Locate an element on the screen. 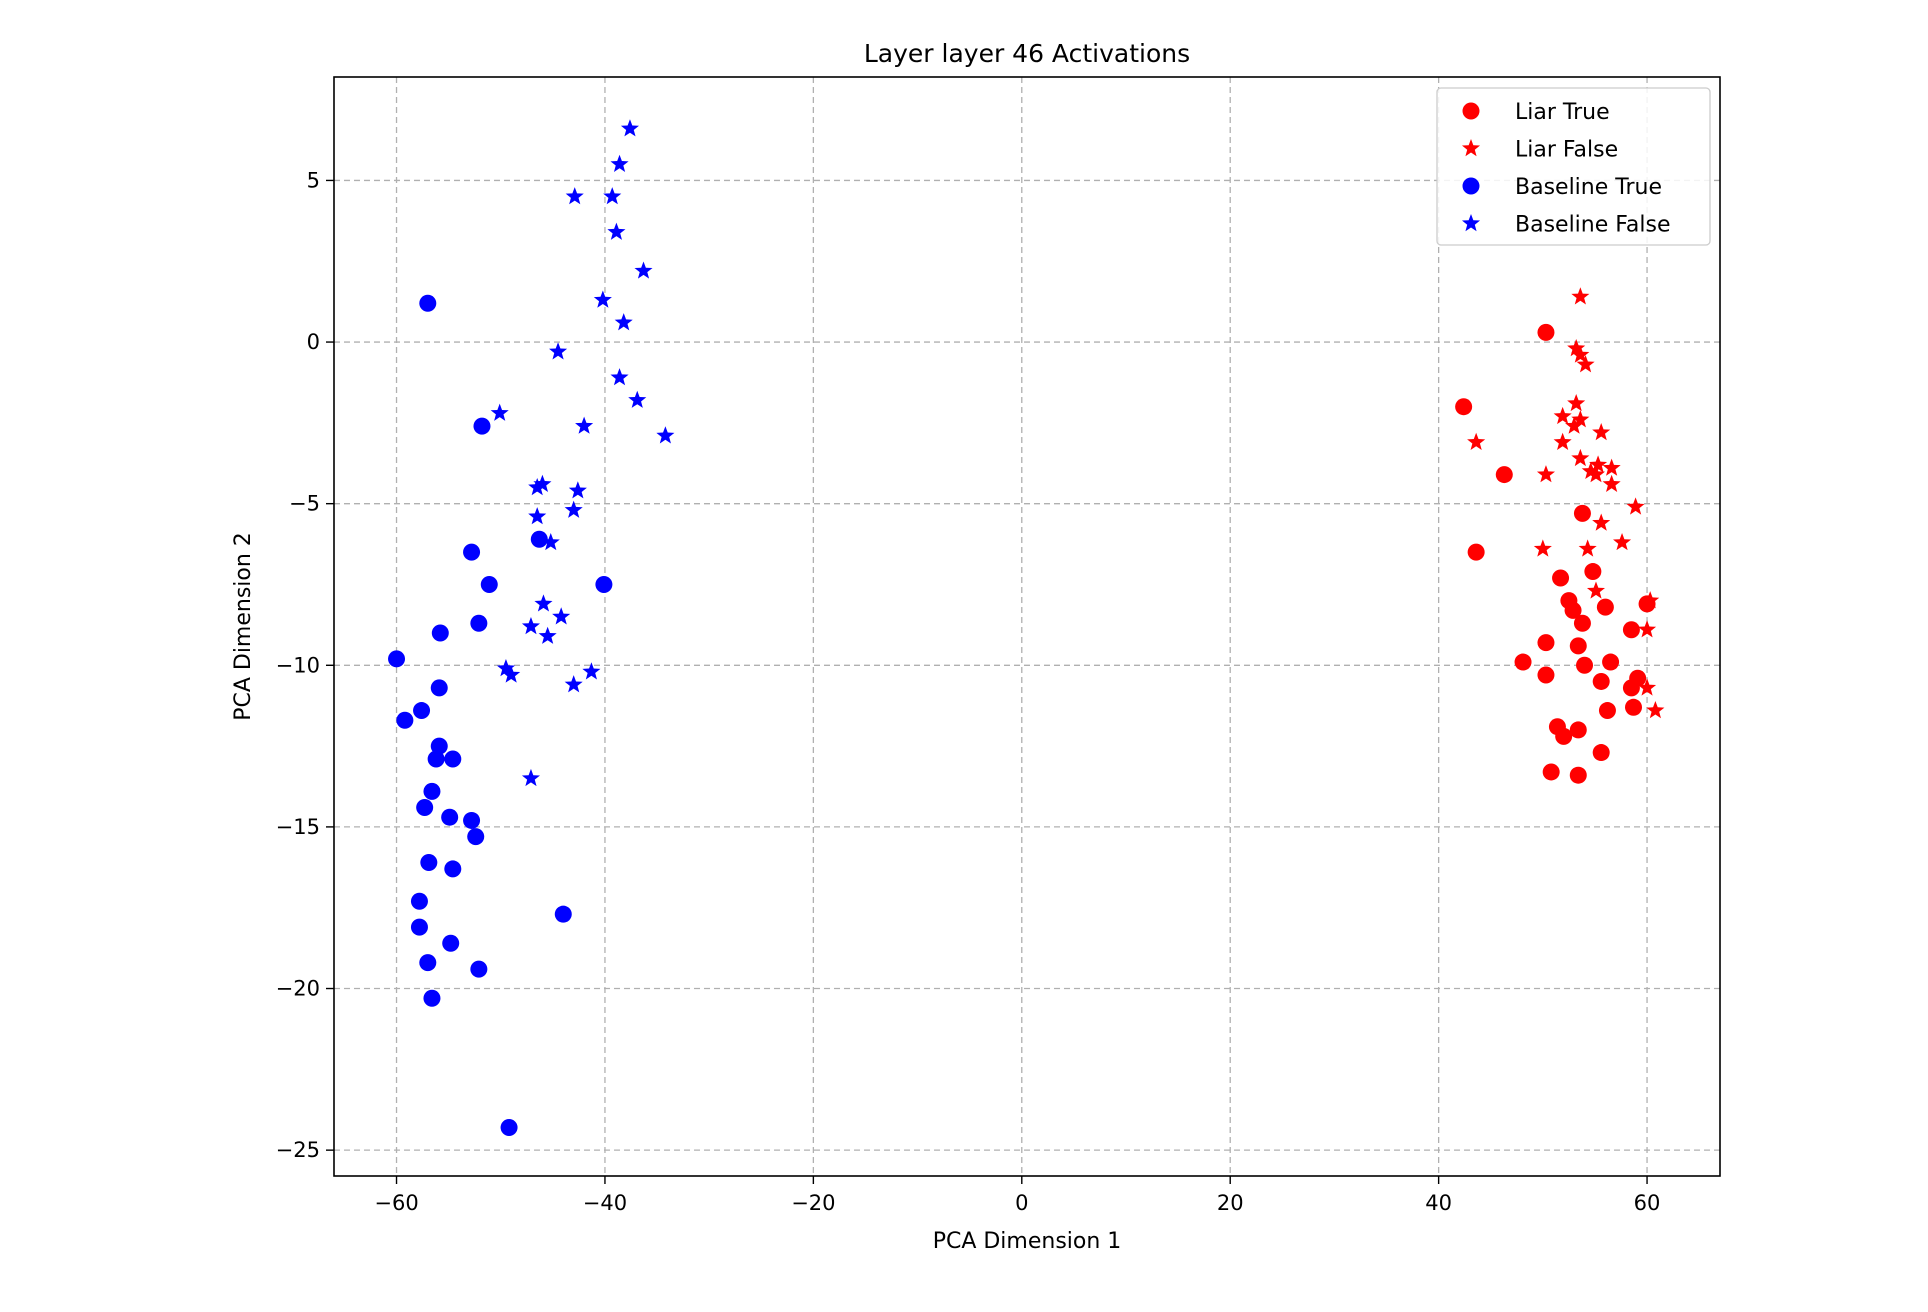 This screenshot has height=1312, width=1928. y-tick-label: −20 is located at coordinates (298, 989).